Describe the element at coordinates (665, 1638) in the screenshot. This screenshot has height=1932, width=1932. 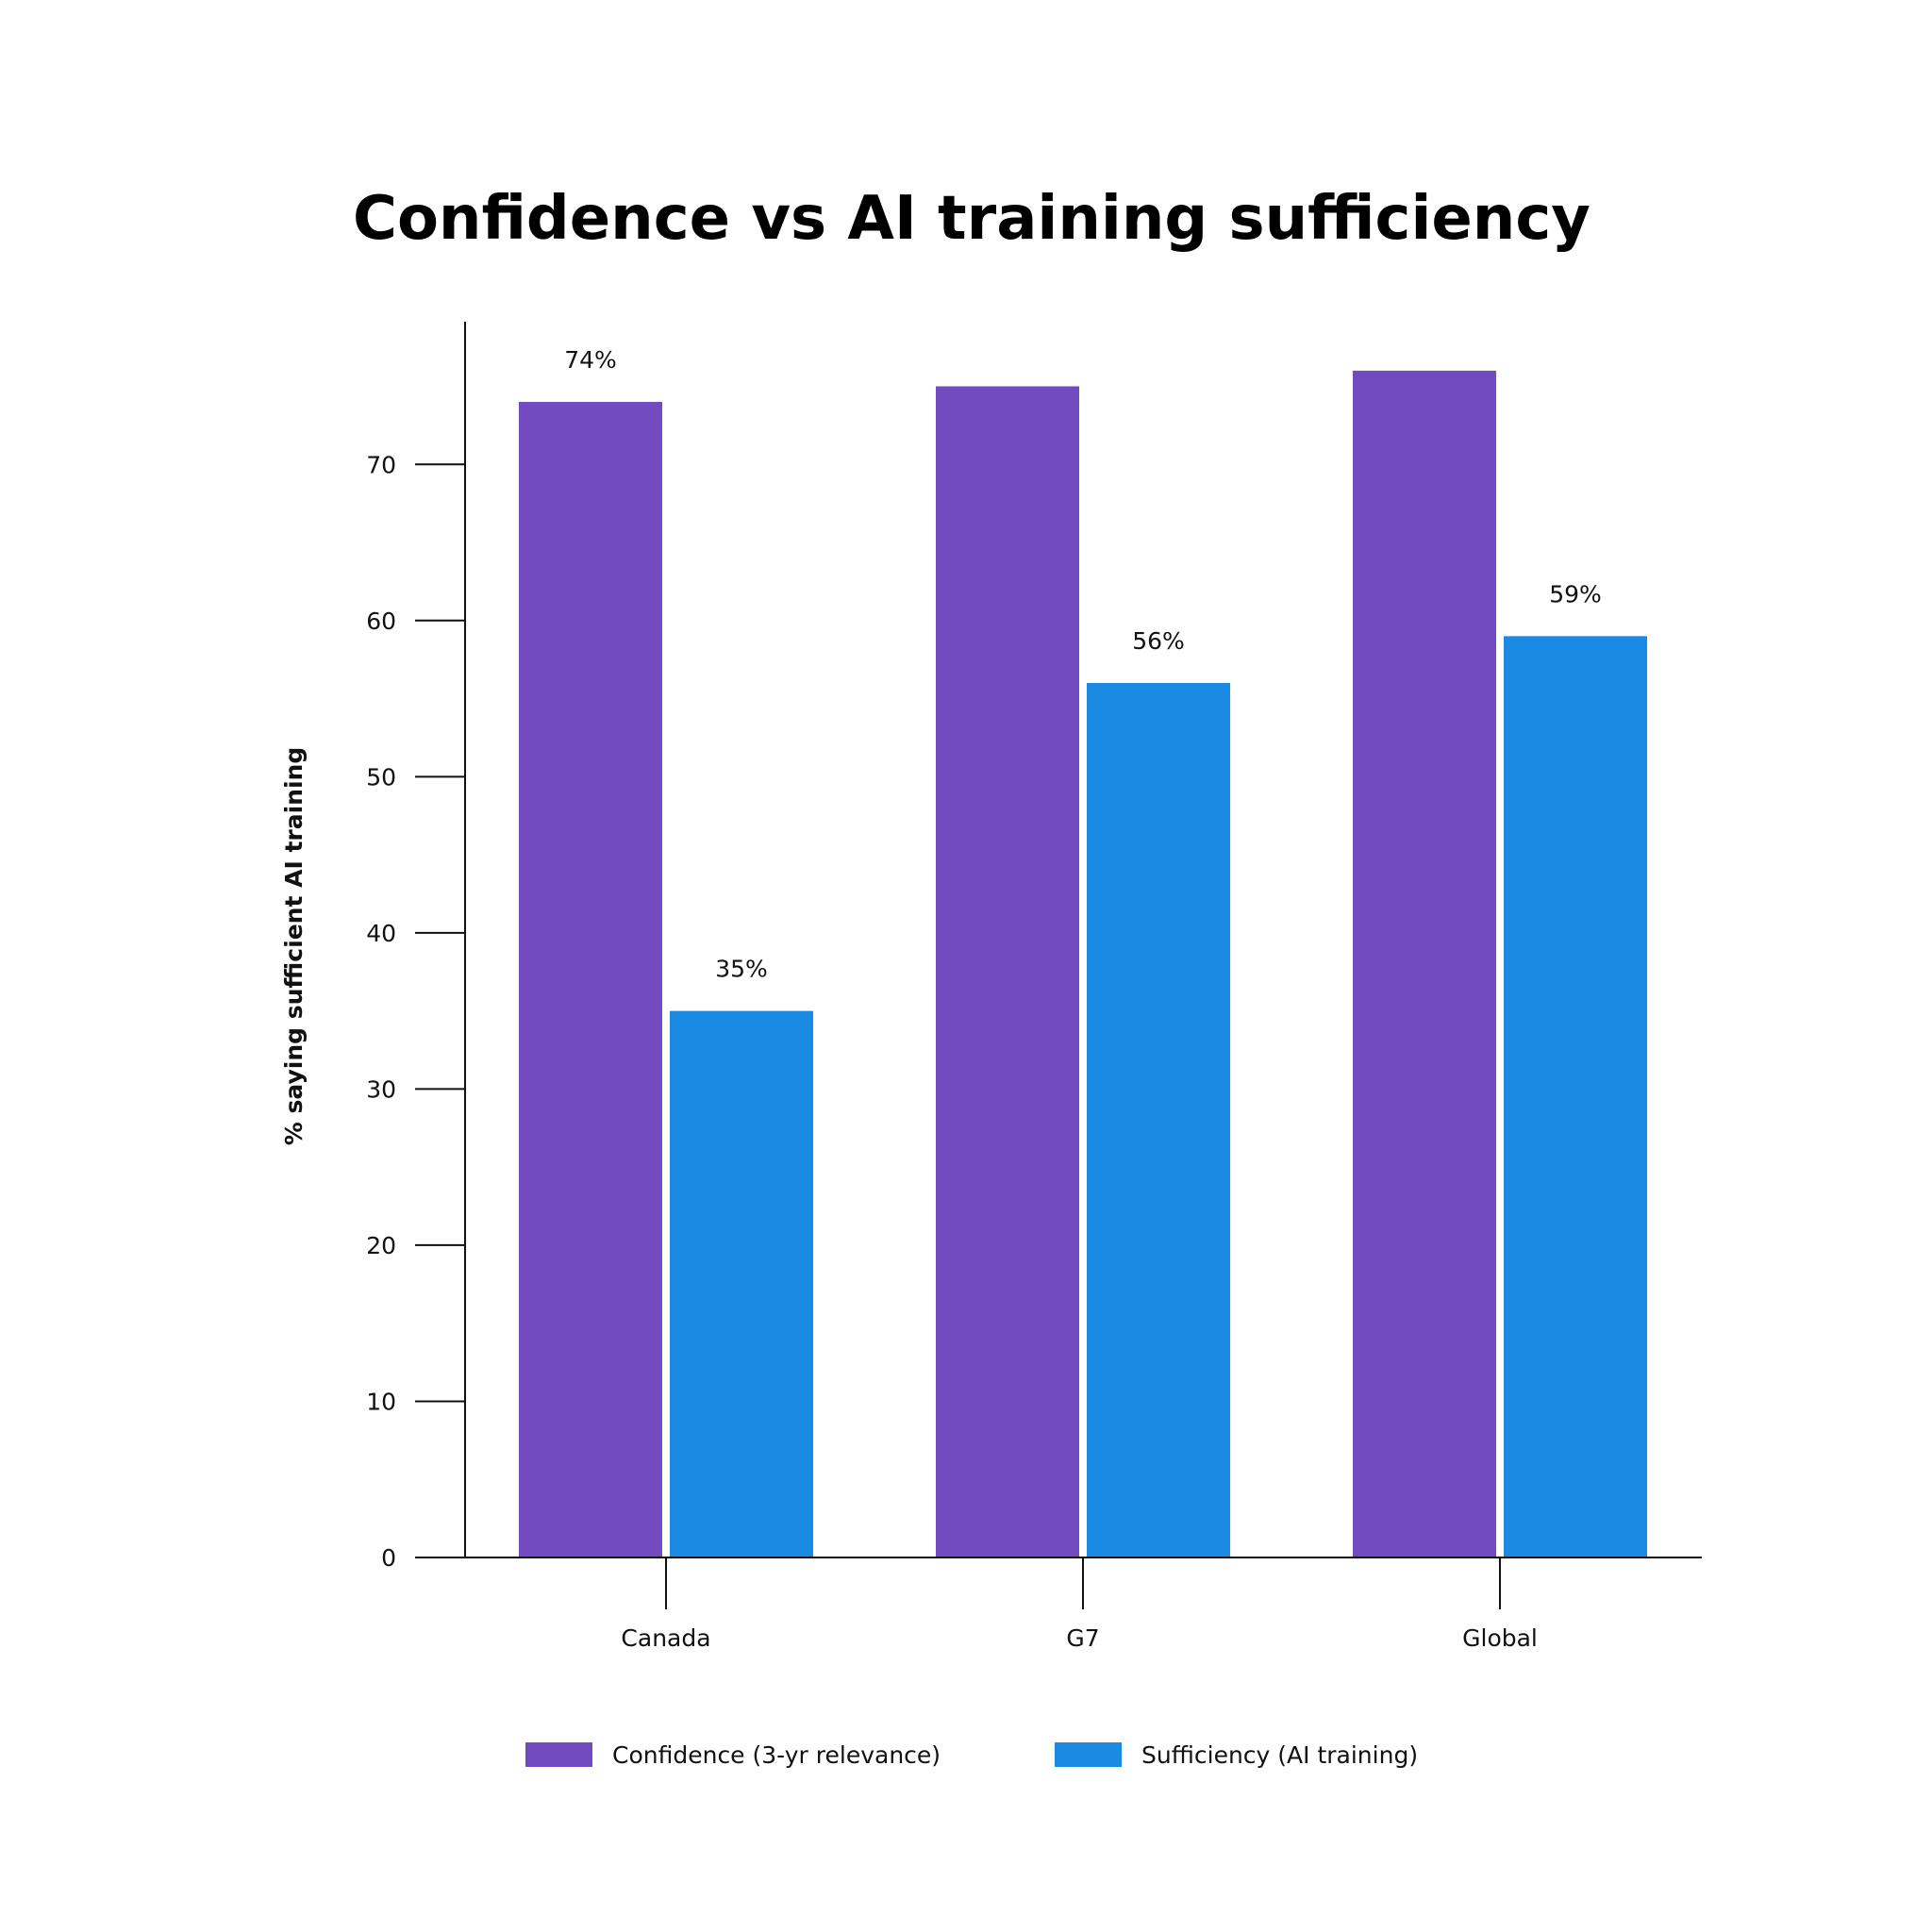
I see `x-tick-label: Canada` at that location.